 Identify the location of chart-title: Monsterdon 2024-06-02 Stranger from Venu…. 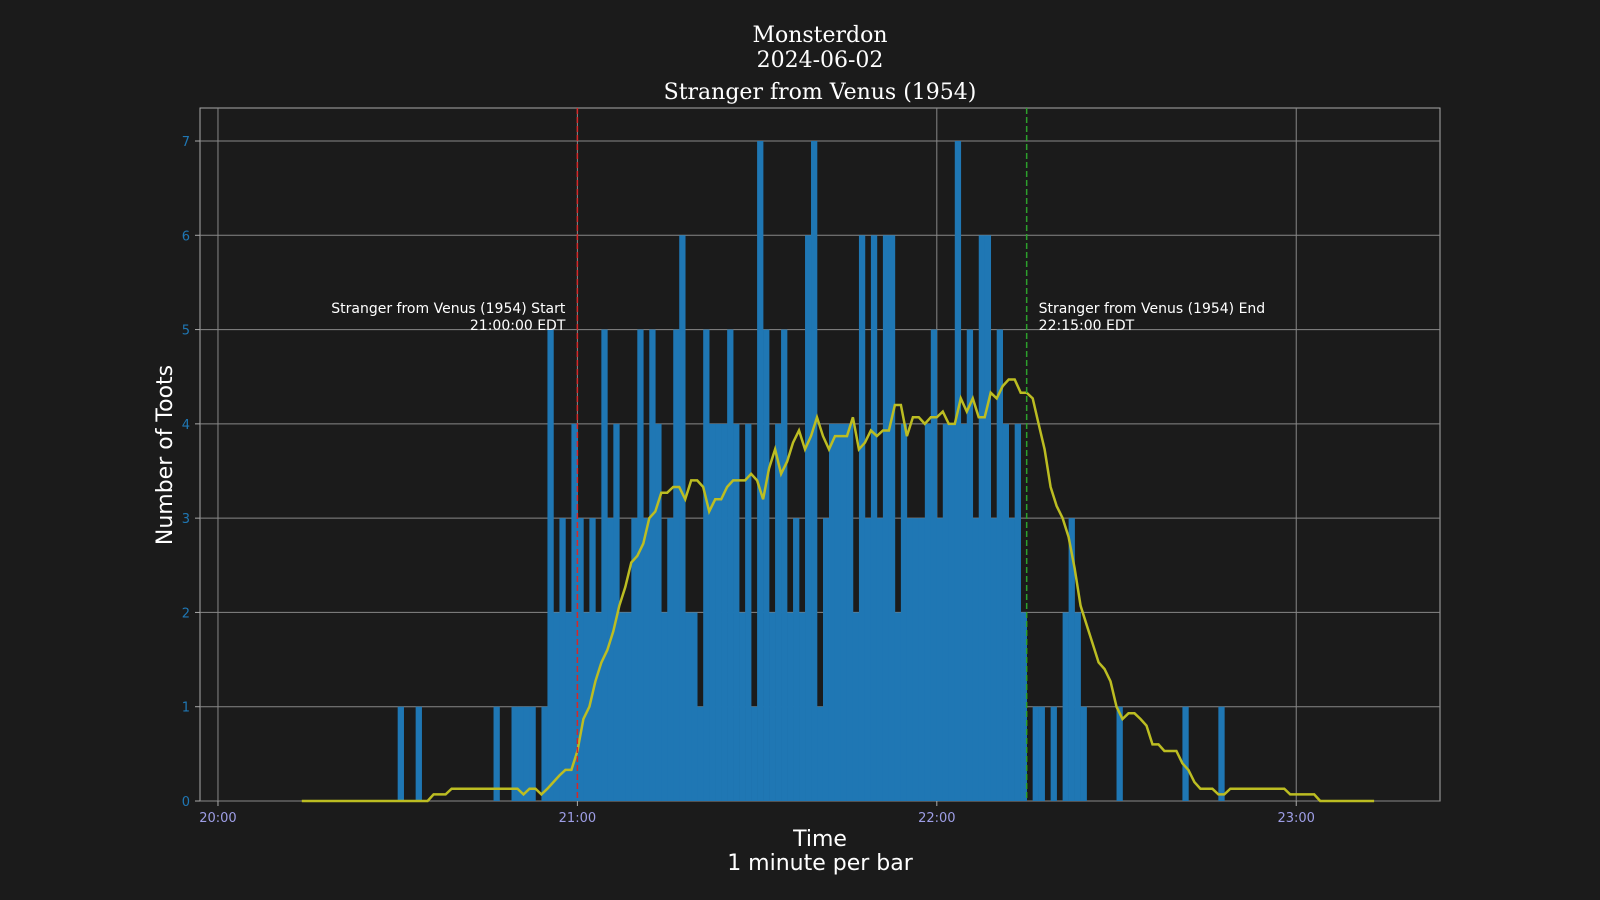
(820, 64).